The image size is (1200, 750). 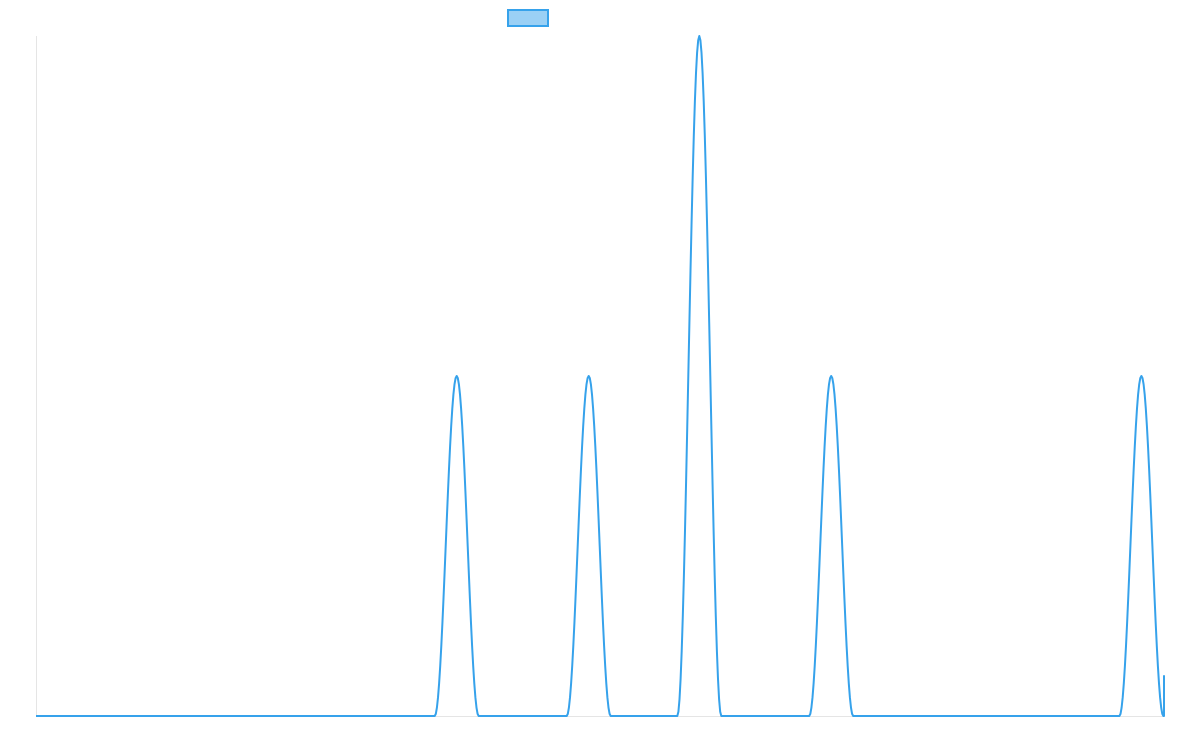 I want to click on legend, so click(x=528, y=18).